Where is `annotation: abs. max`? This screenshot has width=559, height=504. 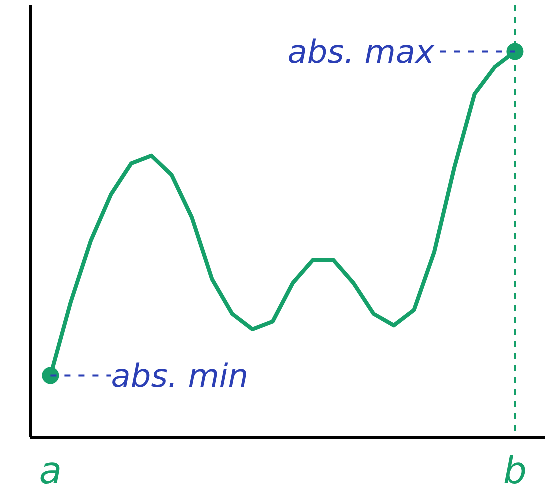 annotation: abs. max is located at coordinates (362, 51).